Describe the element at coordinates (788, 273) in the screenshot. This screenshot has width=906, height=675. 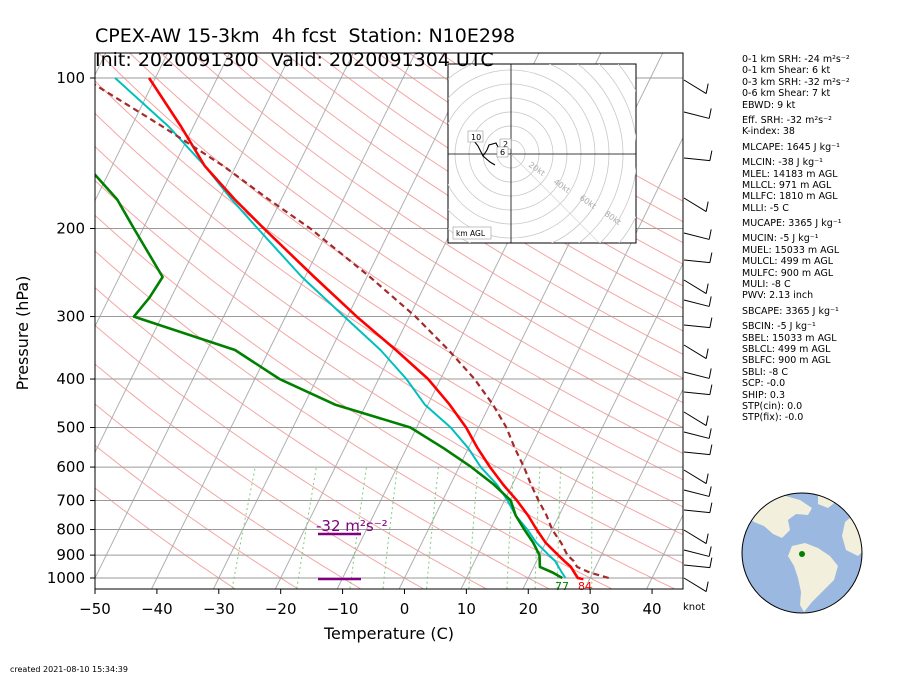
I see `sounding-parameter: MULFC: 900 m AGL` at that location.